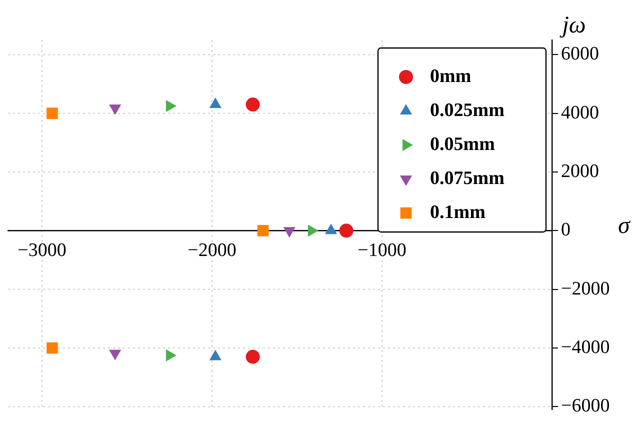 Image resolution: width=640 pixels, height=424 pixels. Describe the element at coordinates (585, 347) in the screenshot. I see `y-tick-label: −4000` at that location.